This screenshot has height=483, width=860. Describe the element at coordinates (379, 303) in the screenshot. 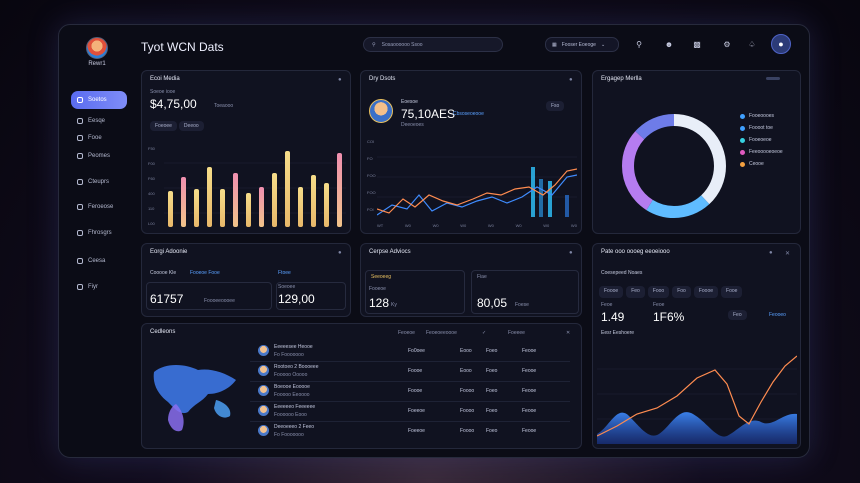

I see `stat-value: 128` at that location.